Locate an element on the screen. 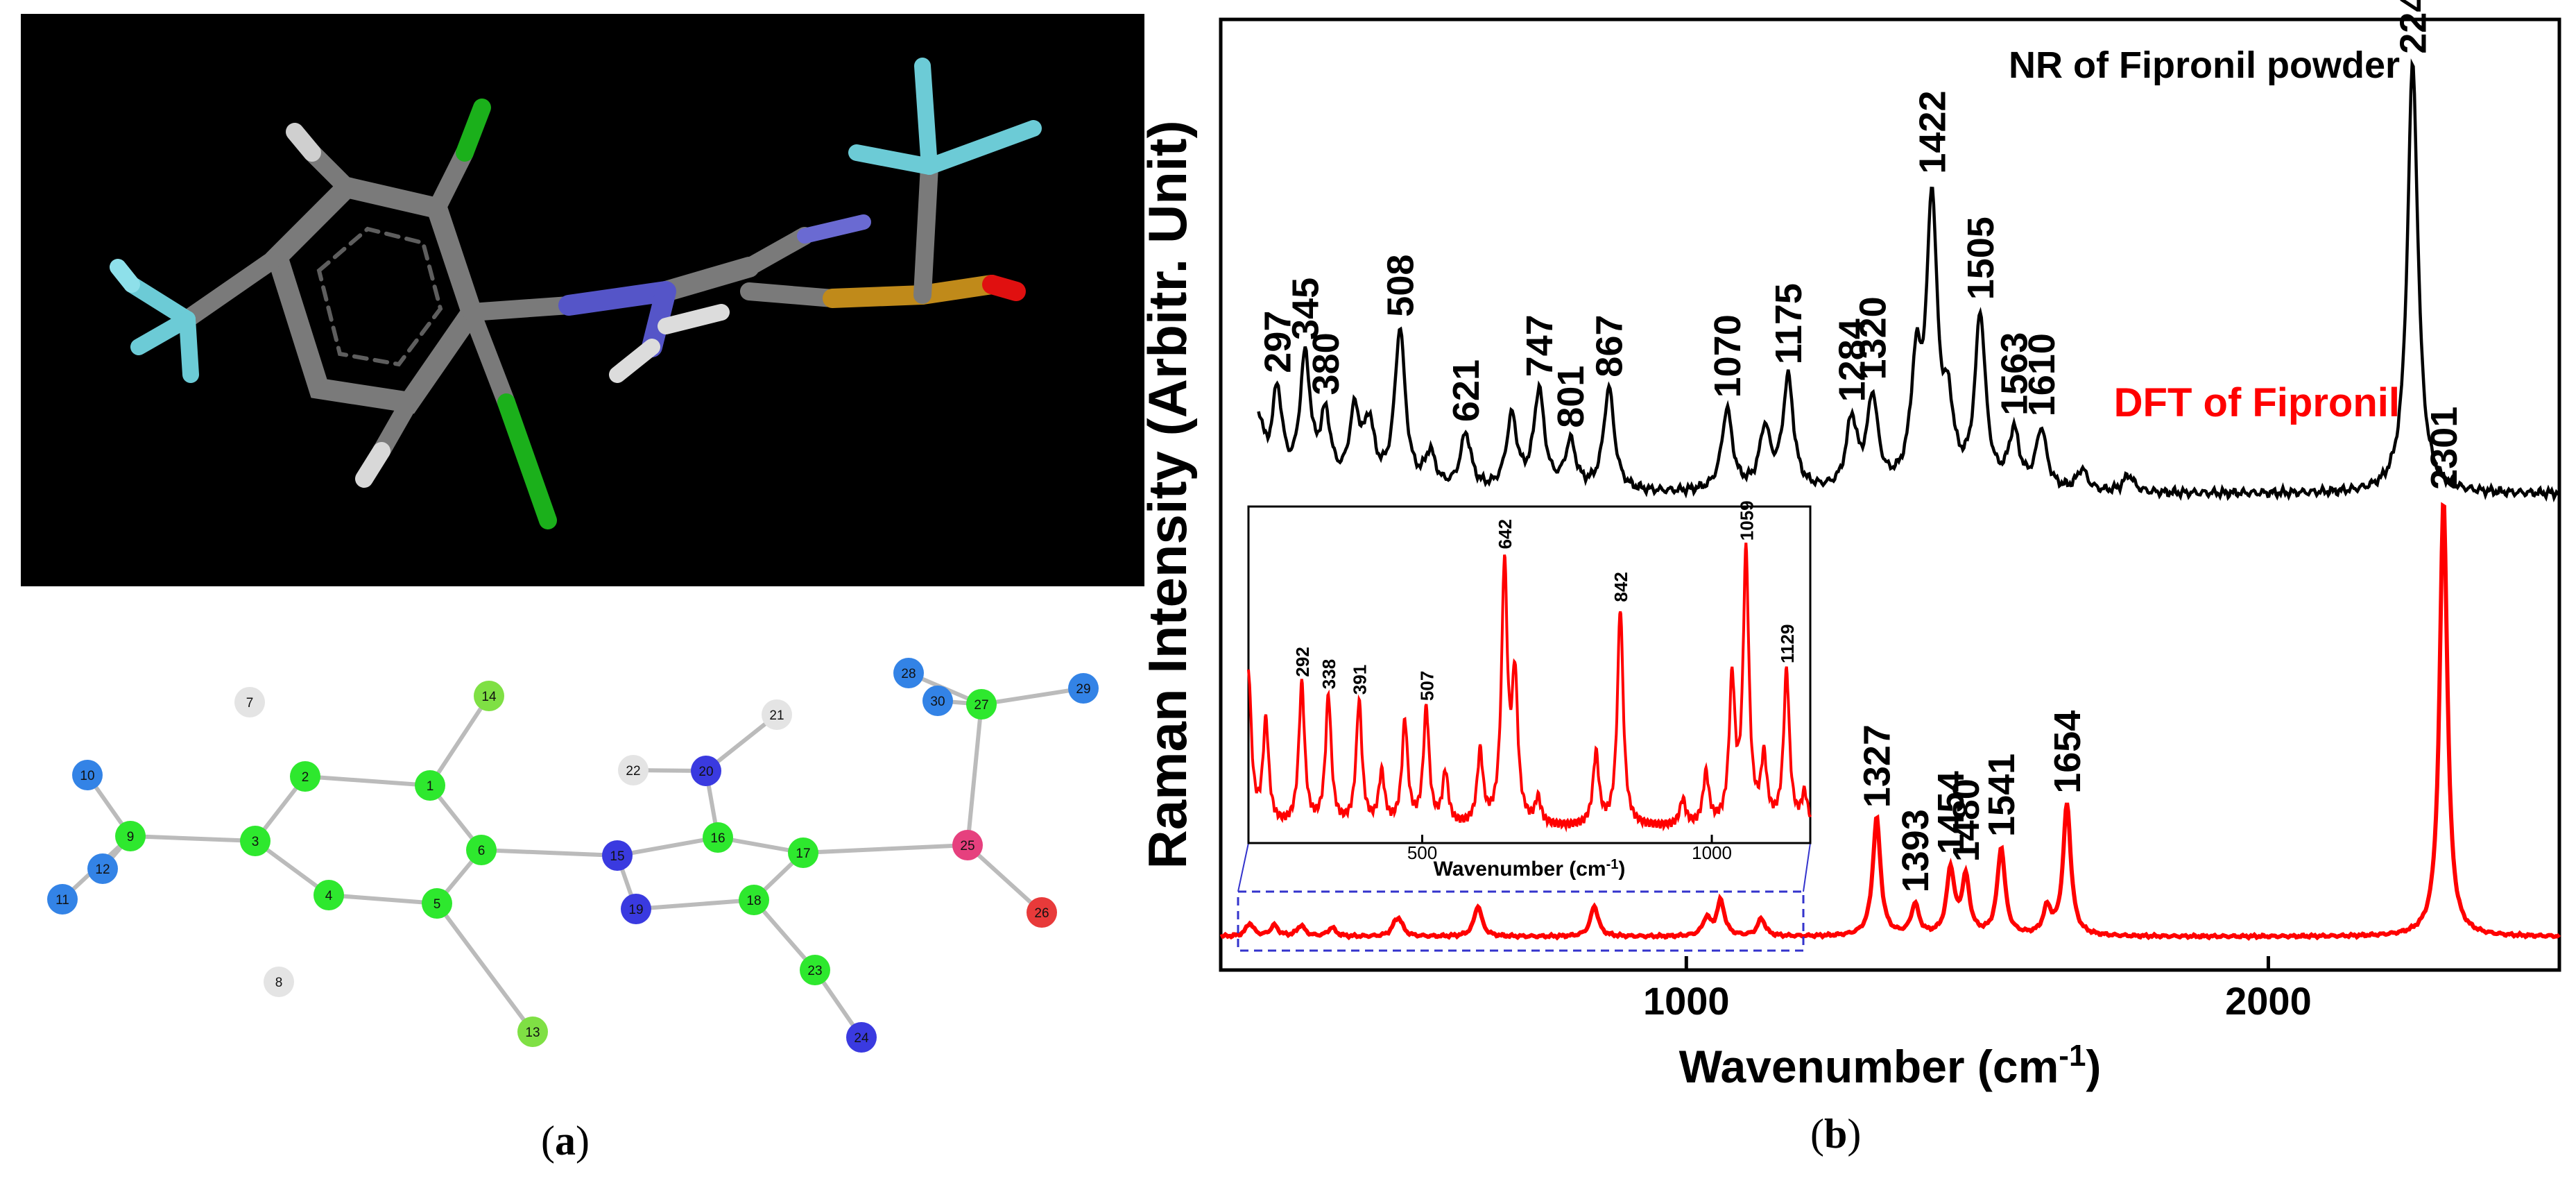 Image resolution: width=2576 pixels, height=1199 pixels. graph-atom-label: 1 is located at coordinates (430, 786).